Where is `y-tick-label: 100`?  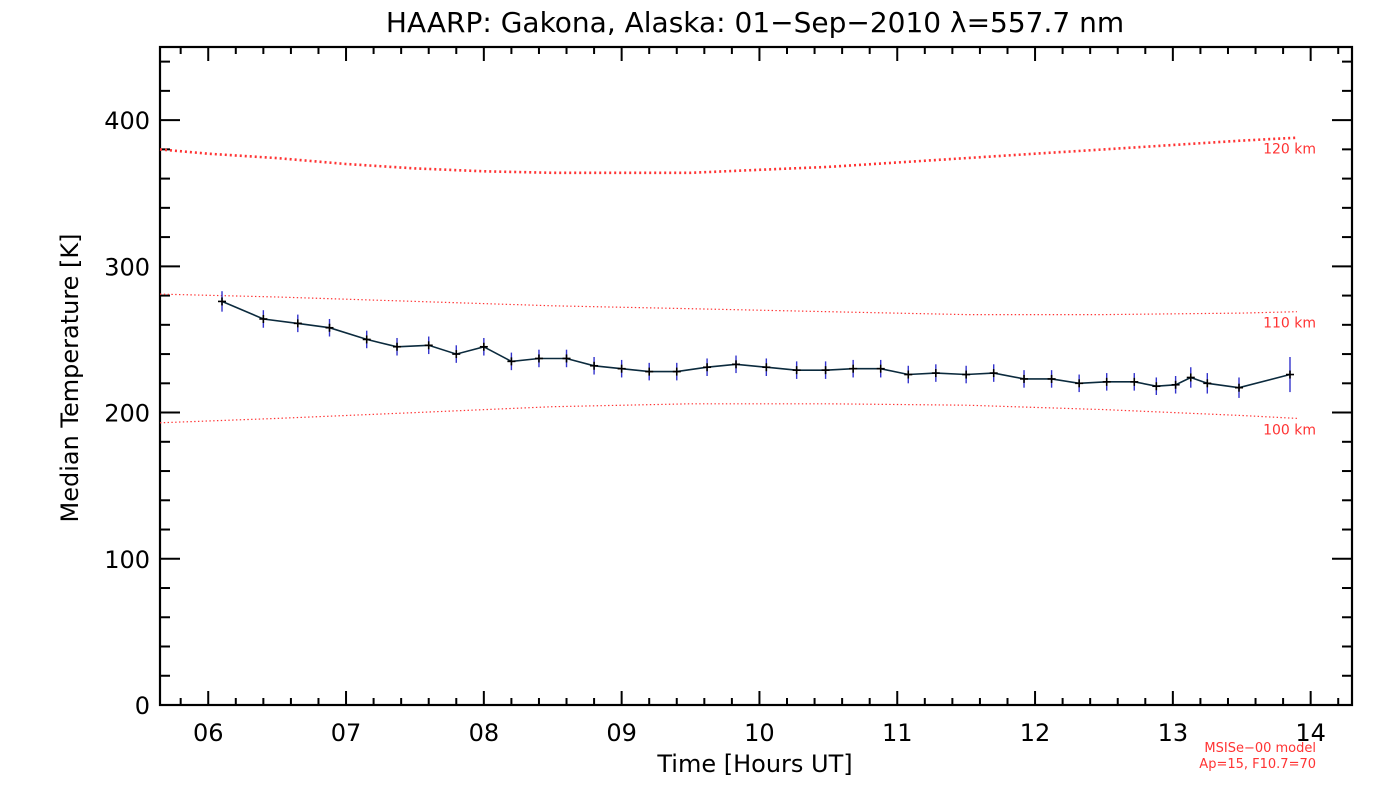 y-tick-label: 100 is located at coordinates (127, 560).